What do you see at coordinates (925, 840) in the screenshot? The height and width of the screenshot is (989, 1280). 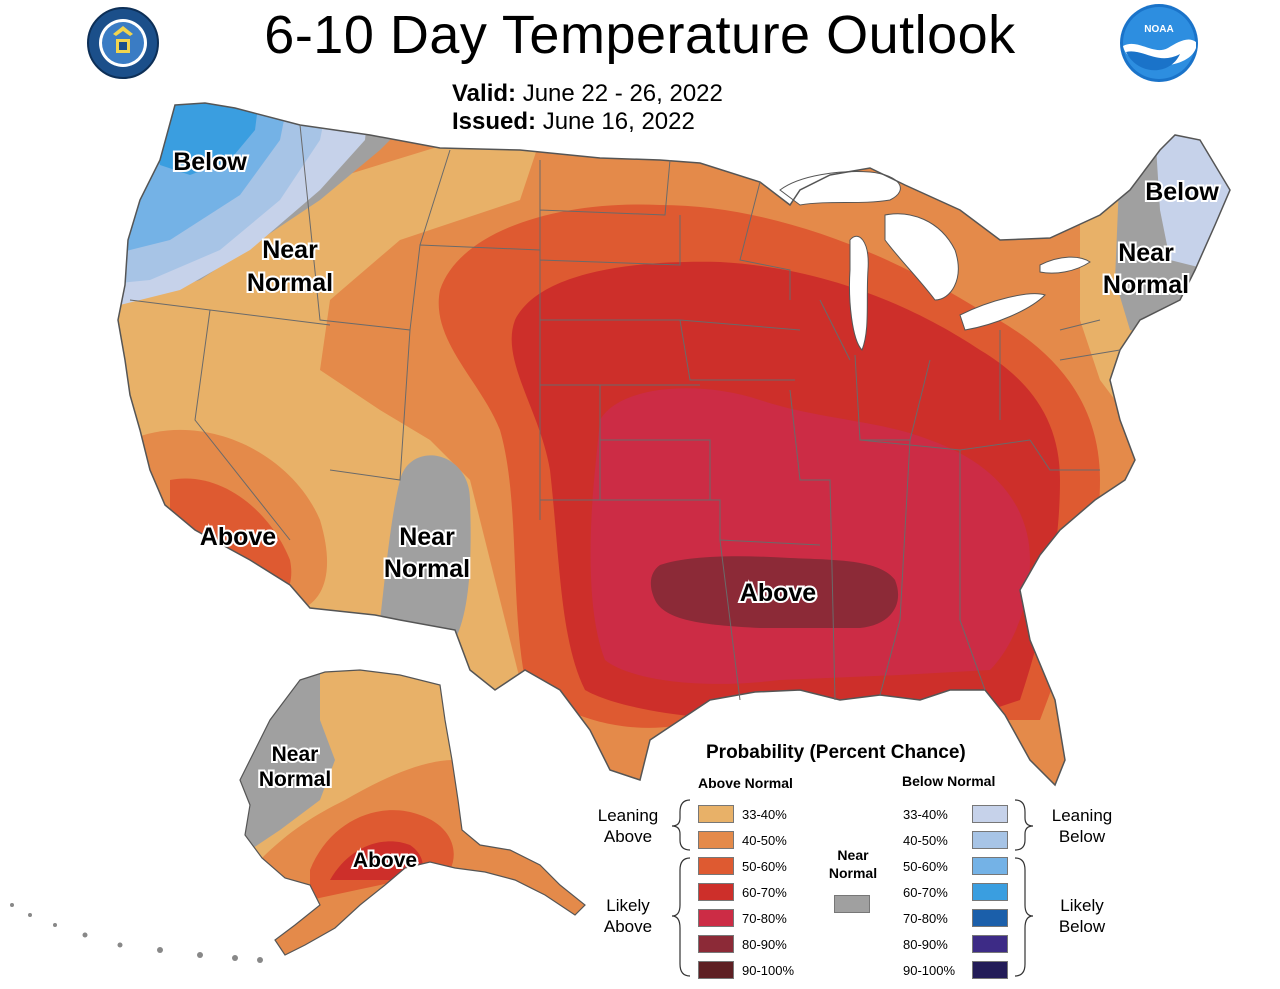 I see `legend-label-below-40-50: 40-50%` at bounding box center [925, 840].